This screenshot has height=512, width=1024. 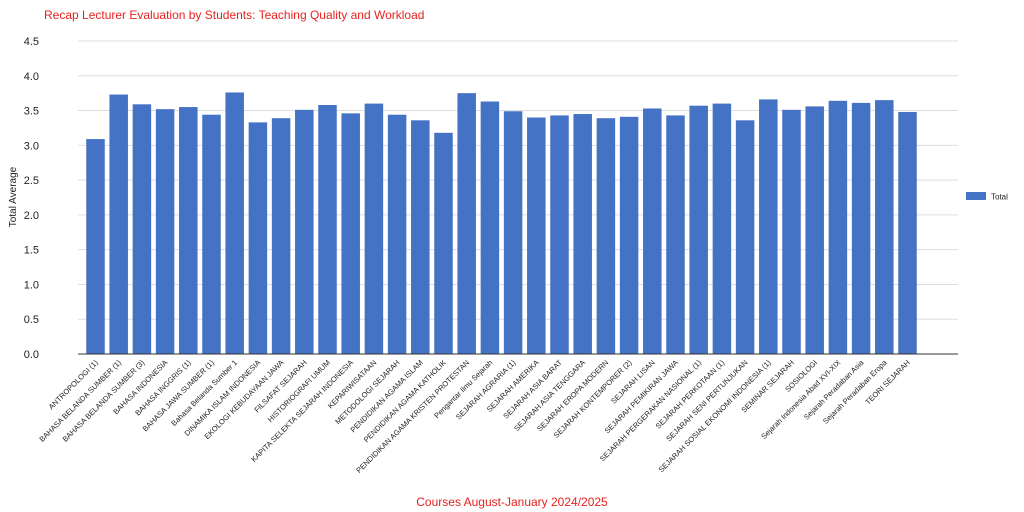 I want to click on y-tick-label: 0.0, so click(x=31, y=355).